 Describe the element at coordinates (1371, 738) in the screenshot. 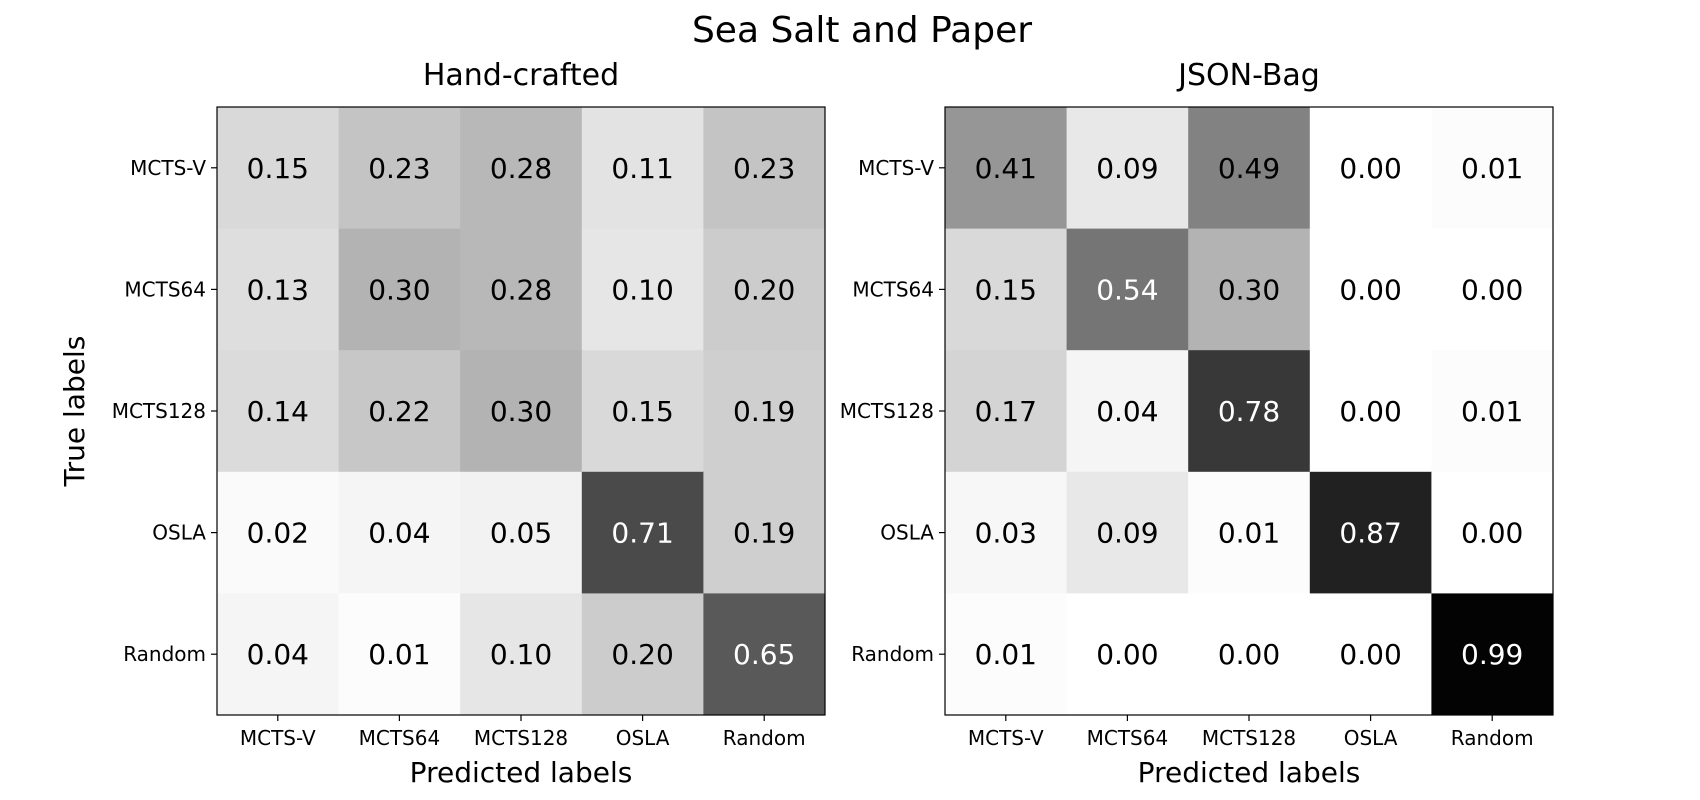

I see `x-tick-label: OSLA` at that location.